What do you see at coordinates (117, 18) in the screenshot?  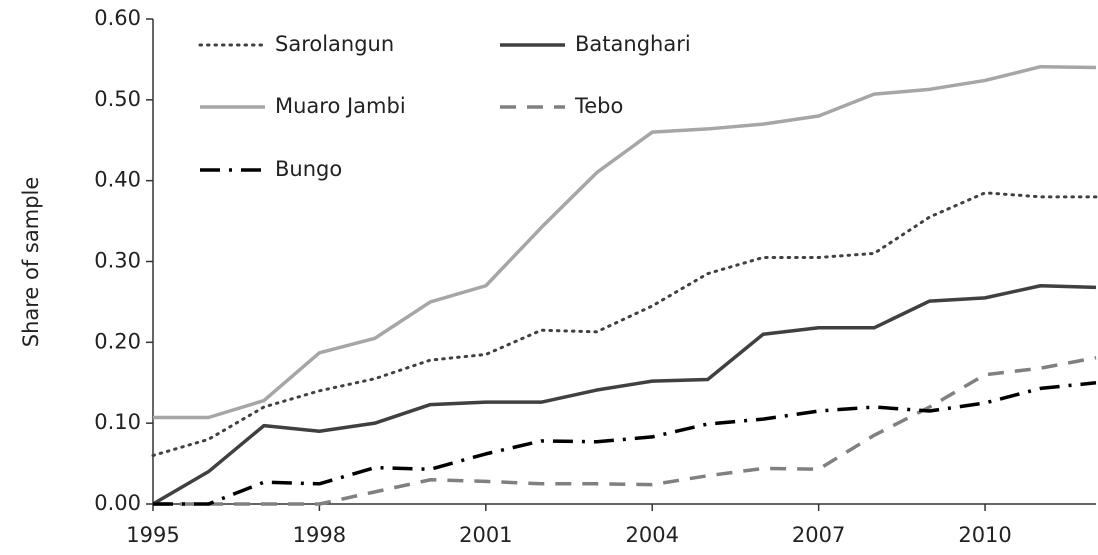 I see `y-tick-label: 0.60` at bounding box center [117, 18].